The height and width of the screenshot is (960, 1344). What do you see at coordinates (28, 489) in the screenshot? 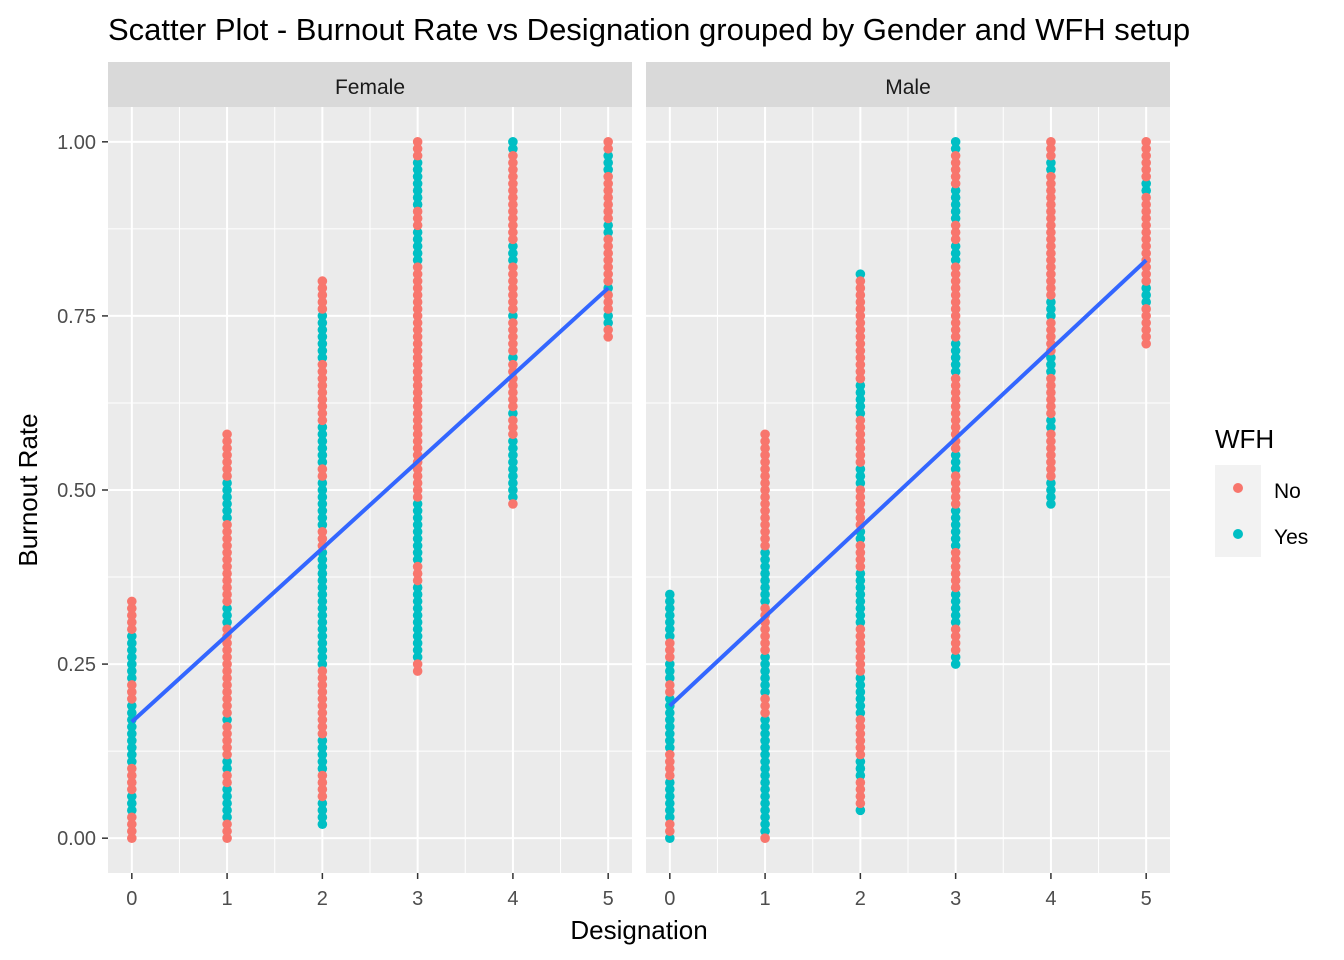
I see `y-axis-title: Burnout Rate` at bounding box center [28, 489].